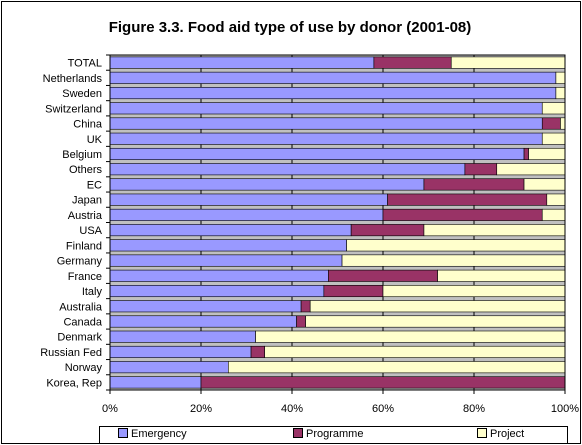 The width and height of the screenshot is (582, 445). What do you see at coordinates (90, 231) in the screenshot?
I see `category-label: USA` at bounding box center [90, 231].